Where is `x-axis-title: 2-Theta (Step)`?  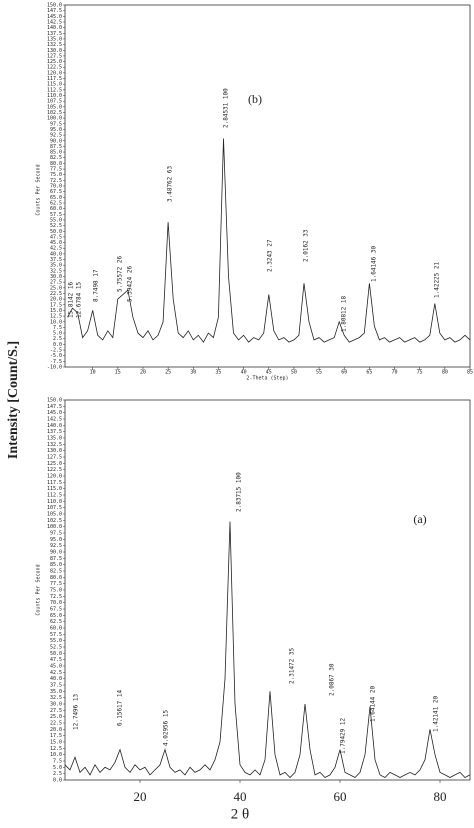
x-axis-title: 2-Theta (Step) is located at coordinates (267, 379).